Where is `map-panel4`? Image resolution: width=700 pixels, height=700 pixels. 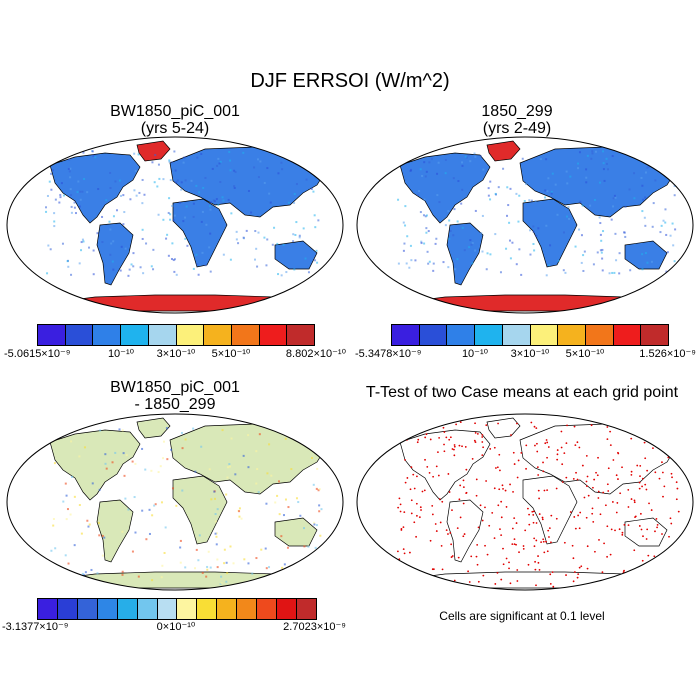 map-panel4 is located at coordinates (525, 502).